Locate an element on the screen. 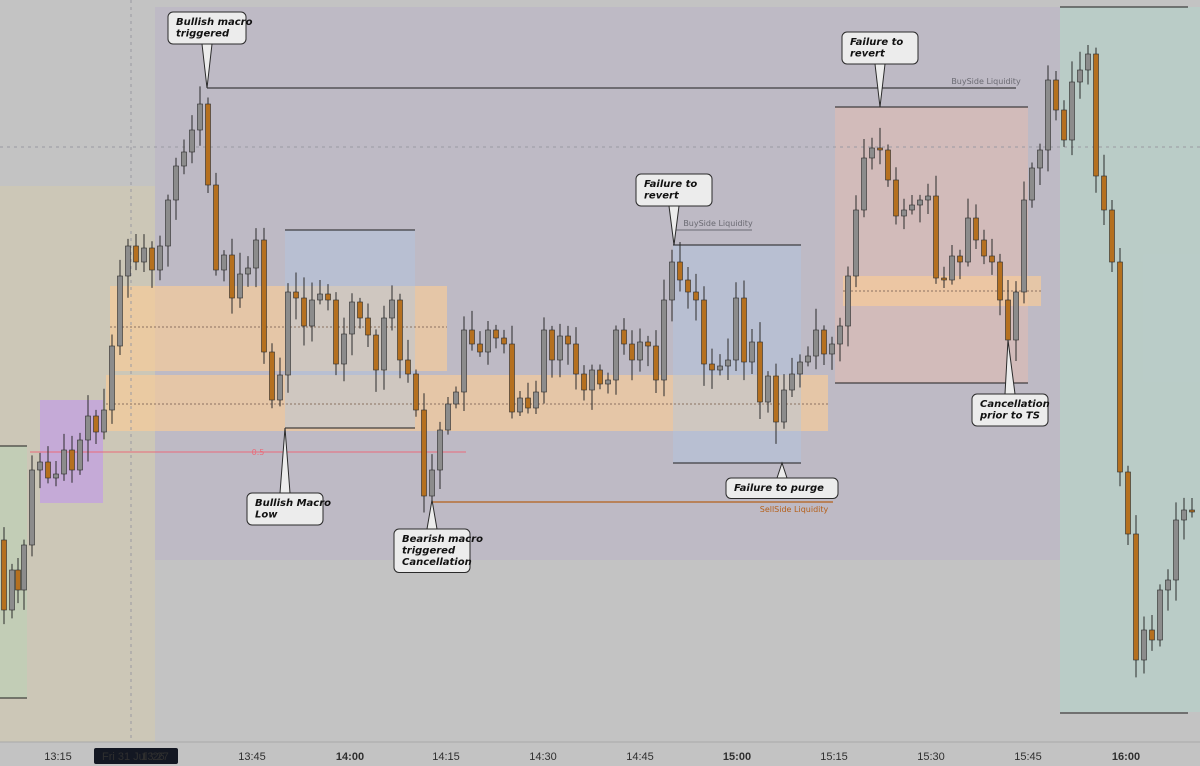 The width and height of the screenshot is (1200, 766). callout-text: Bullish macro is located at coordinates (214, 22).